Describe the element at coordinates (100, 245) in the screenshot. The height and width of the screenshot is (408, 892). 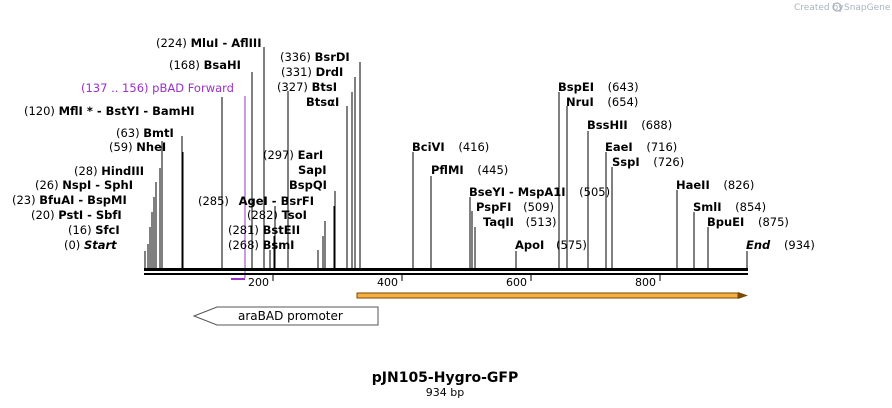
I see `site-name: Start` at that location.